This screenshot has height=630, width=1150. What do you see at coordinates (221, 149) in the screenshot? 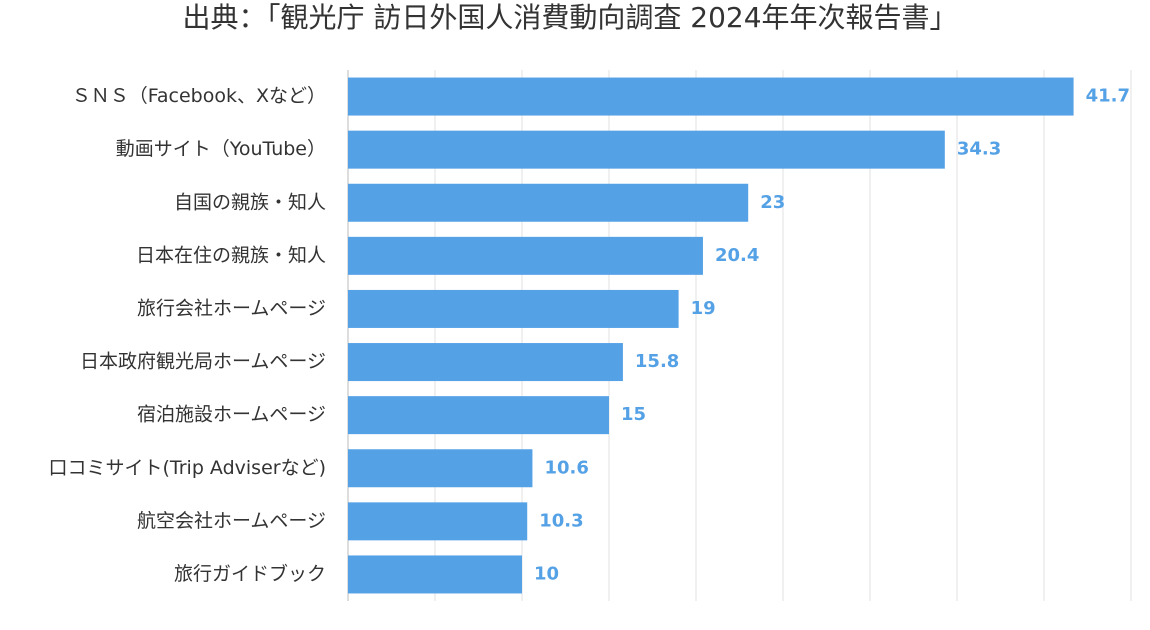
I see `y-tick-label: 動画サイト（YouTube）` at bounding box center [221, 149].